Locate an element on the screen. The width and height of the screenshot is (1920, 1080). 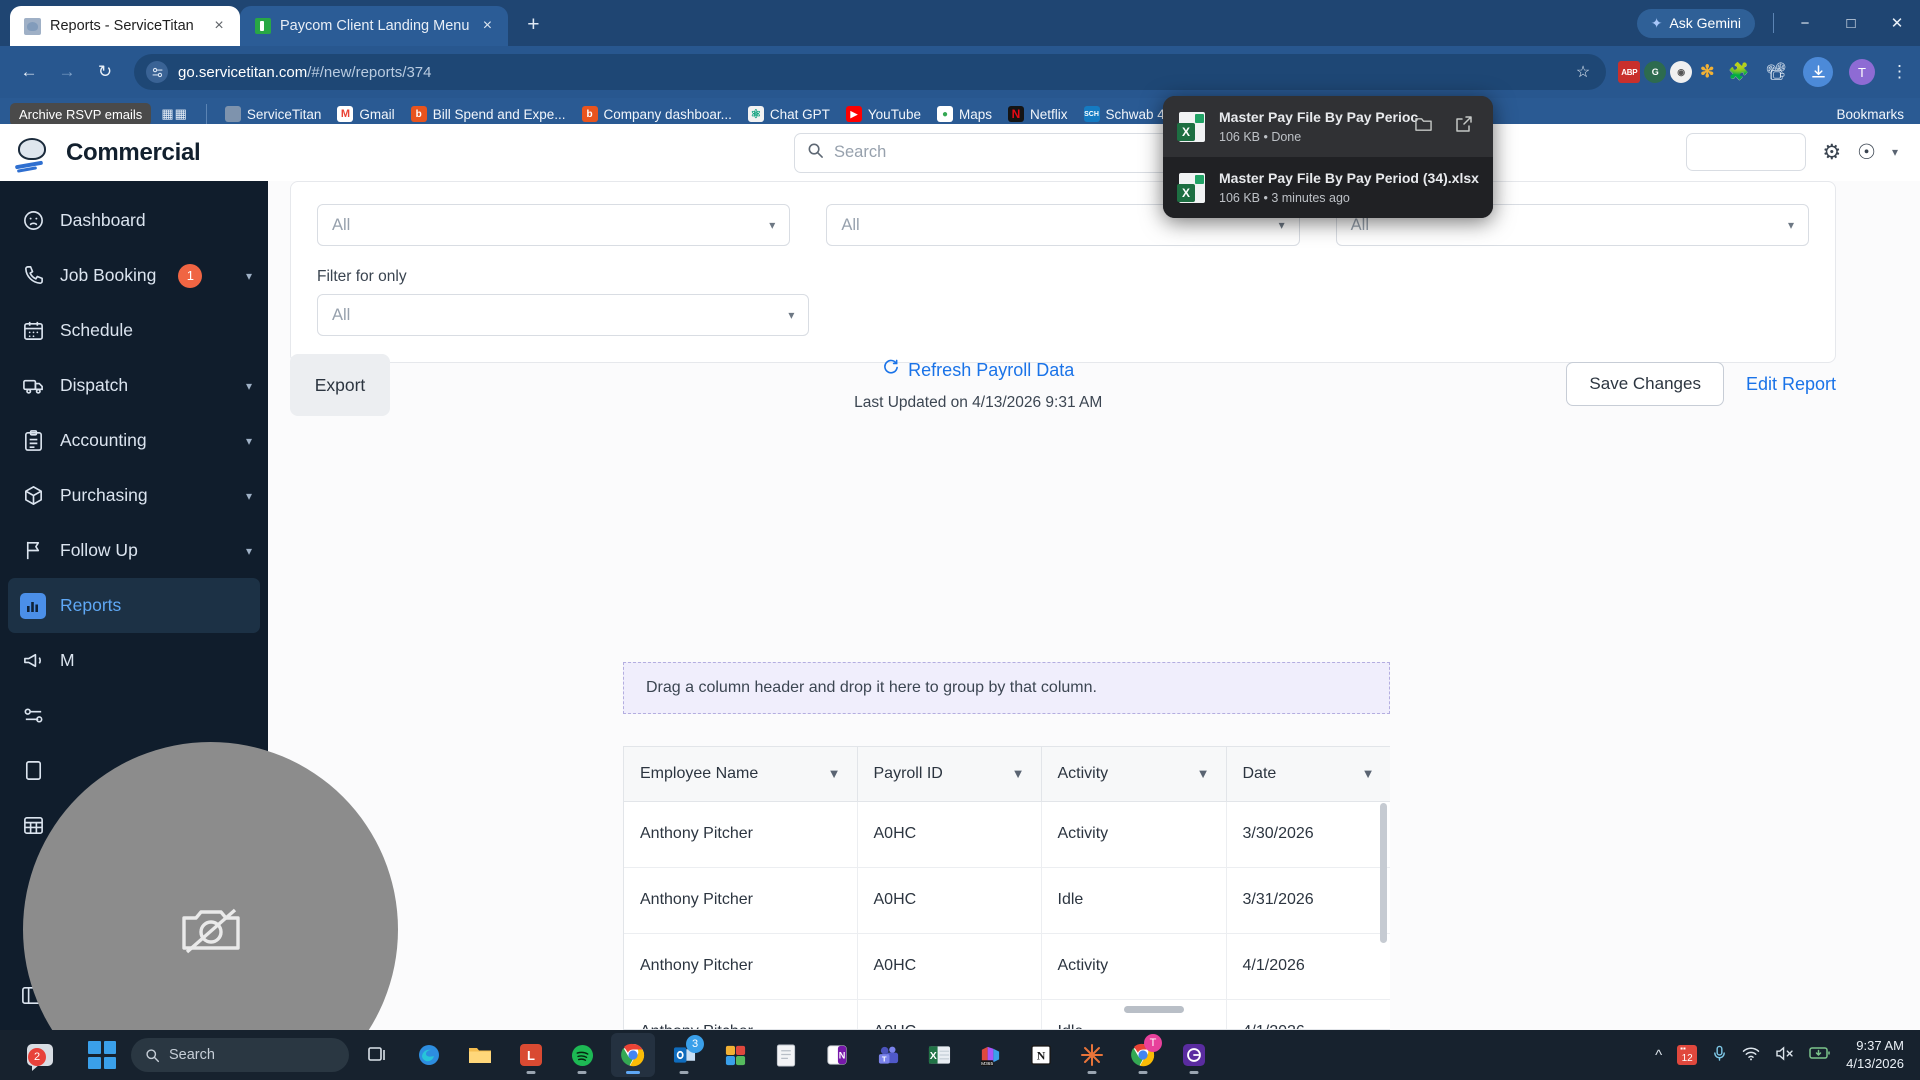
extensions-puzzle-icon: 🧩 is located at coordinates (1739, 71).